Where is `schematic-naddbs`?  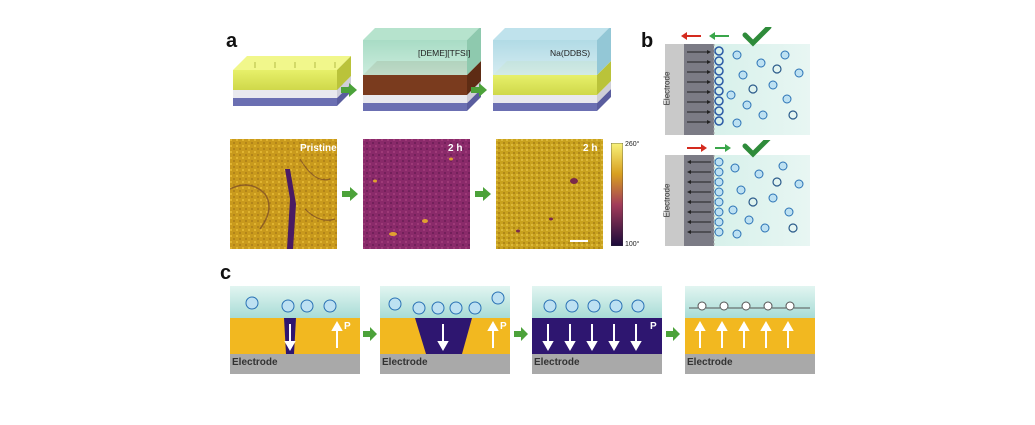
schematic-naddbs is located at coordinates (552, 69).